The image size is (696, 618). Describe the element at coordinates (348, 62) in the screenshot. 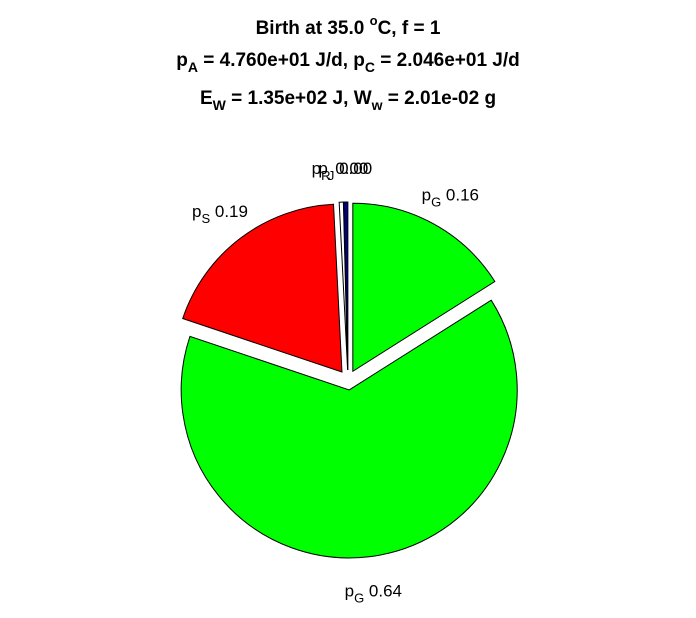

I see `chart-title-line-2: pA = 4.760e+01 J/d, pC = 2.046e+01 J/d` at that location.